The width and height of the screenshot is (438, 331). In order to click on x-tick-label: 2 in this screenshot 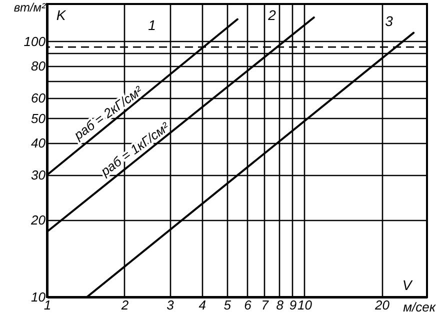, I will do `click(125, 305)`.